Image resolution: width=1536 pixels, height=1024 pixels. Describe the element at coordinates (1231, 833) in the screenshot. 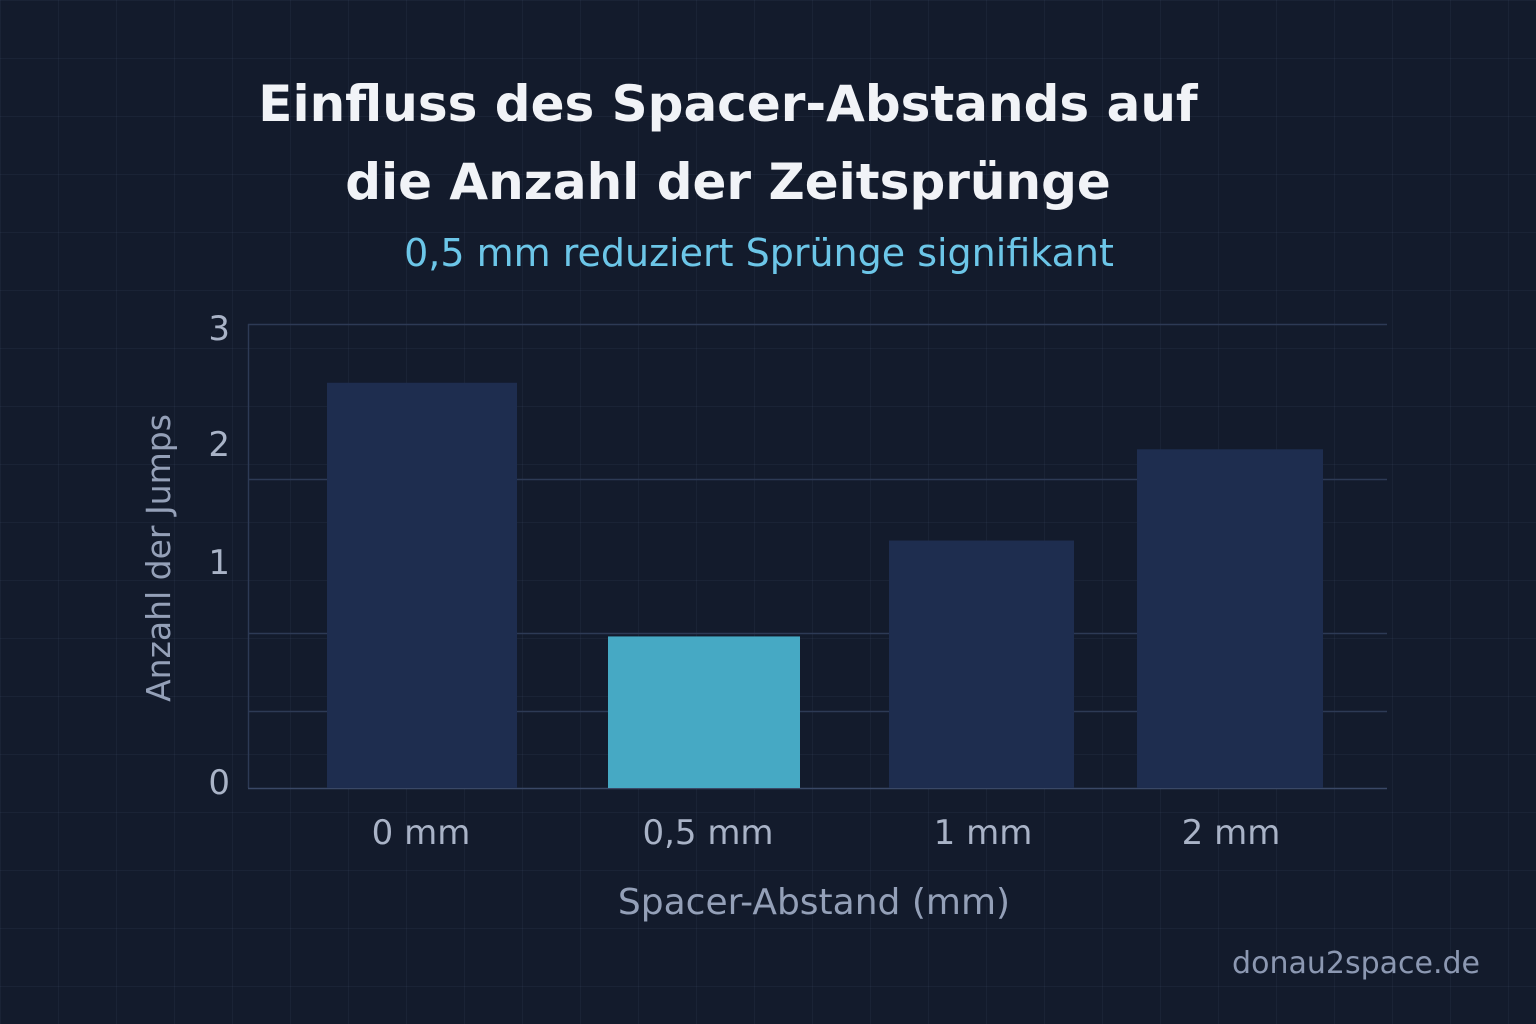

I see `x-tick-label-3: 2 mm` at that location.